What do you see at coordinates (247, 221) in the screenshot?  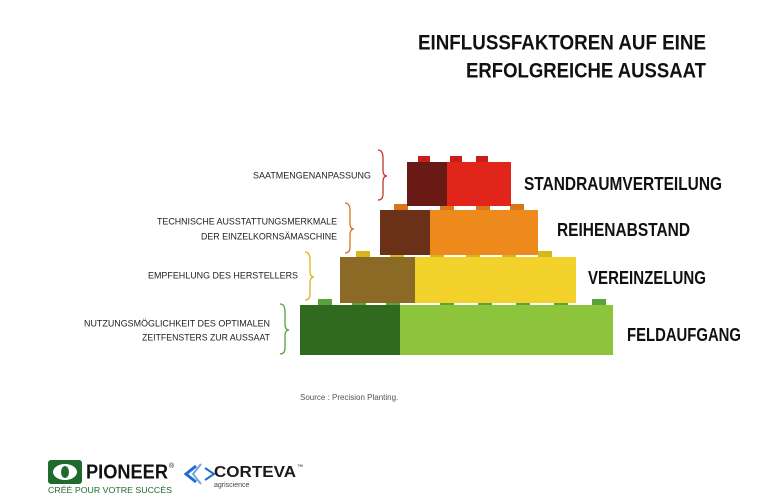 I see `level-description: TECHNISCHE AUSSTATTUNGSMERKMALE` at bounding box center [247, 221].